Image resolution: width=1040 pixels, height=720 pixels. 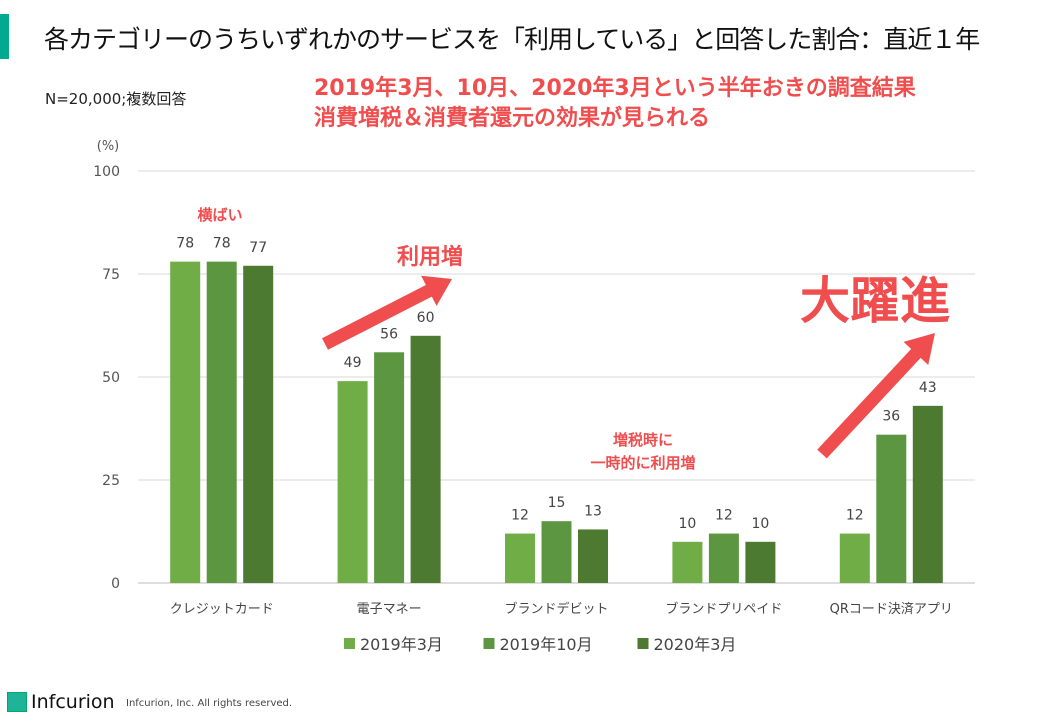 What do you see at coordinates (73, 702) in the screenshot?
I see `logo-text: Infcurion` at bounding box center [73, 702].